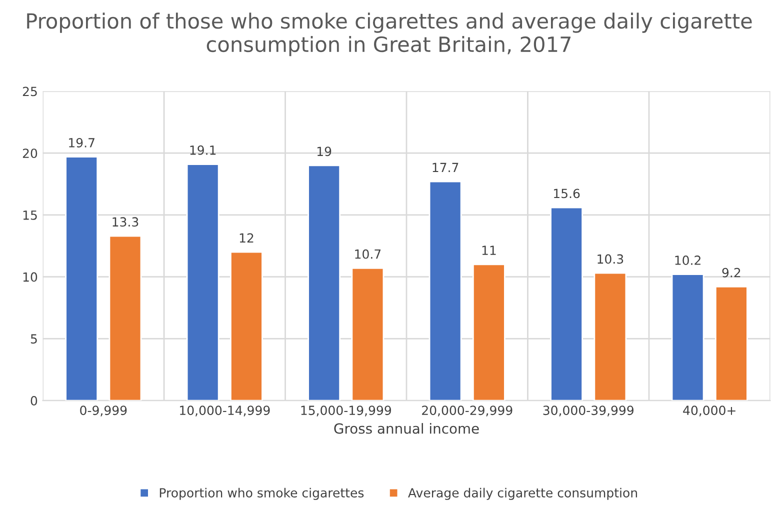  Describe the element at coordinates (406, 428) in the screenshot. I see `x-axis-title: Gross annual income` at that location.